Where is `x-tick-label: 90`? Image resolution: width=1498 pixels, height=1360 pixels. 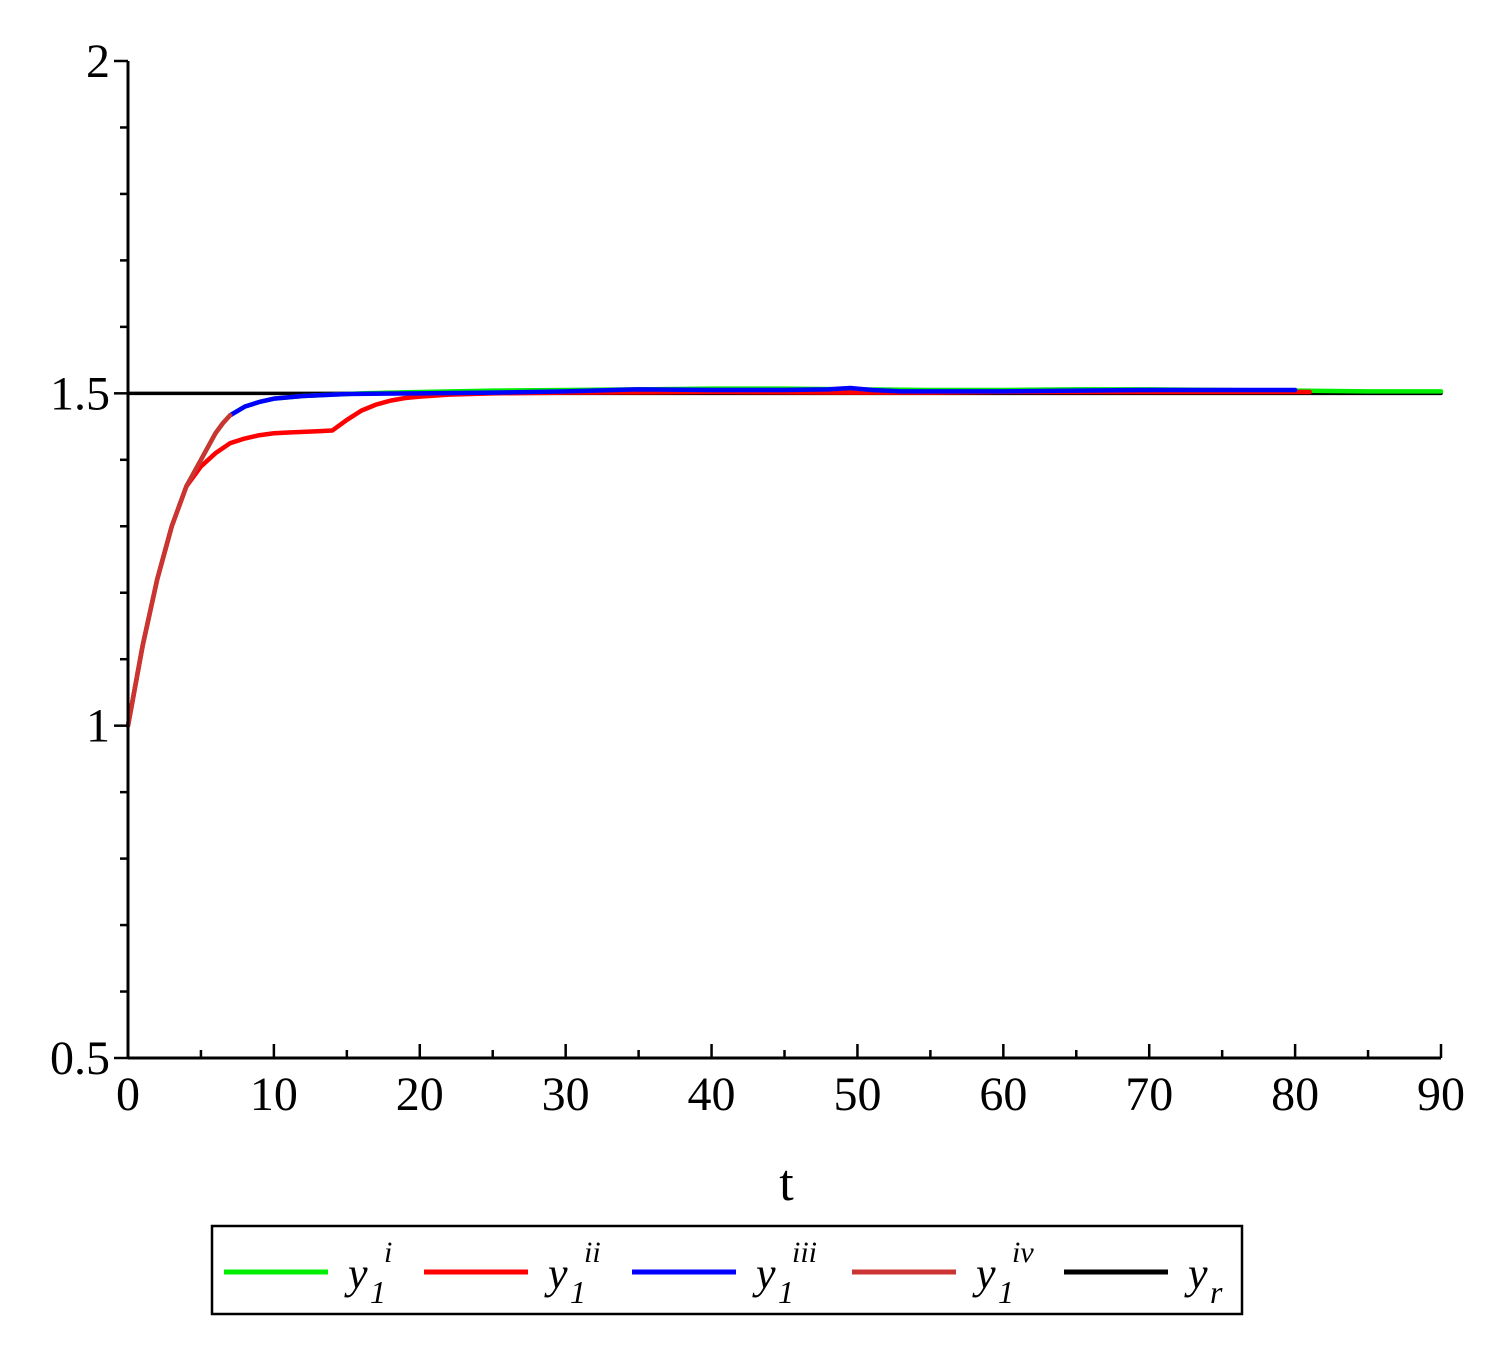
x-tick-label: 90 is located at coordinates (1441, 1094).